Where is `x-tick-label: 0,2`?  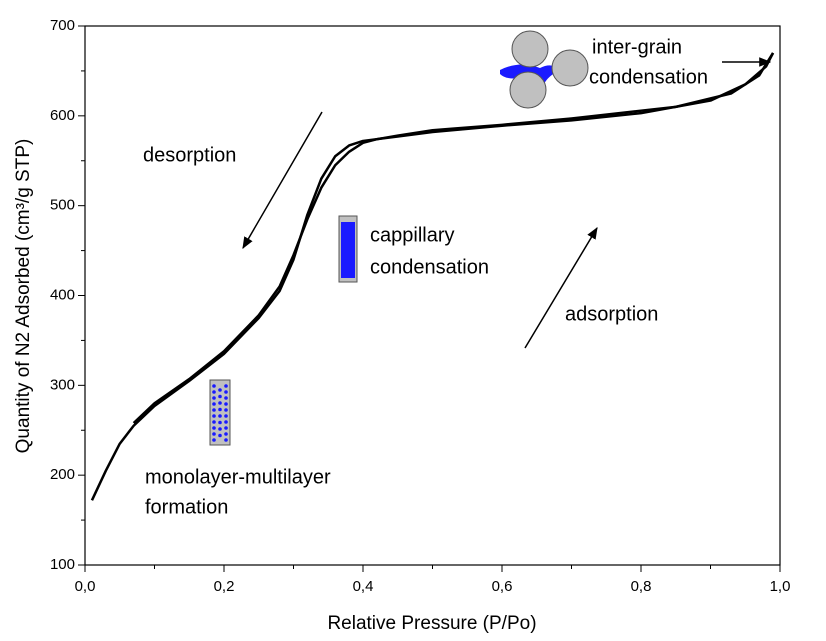 x-tick-label: 0,2 is located at coordinates (224, 586).